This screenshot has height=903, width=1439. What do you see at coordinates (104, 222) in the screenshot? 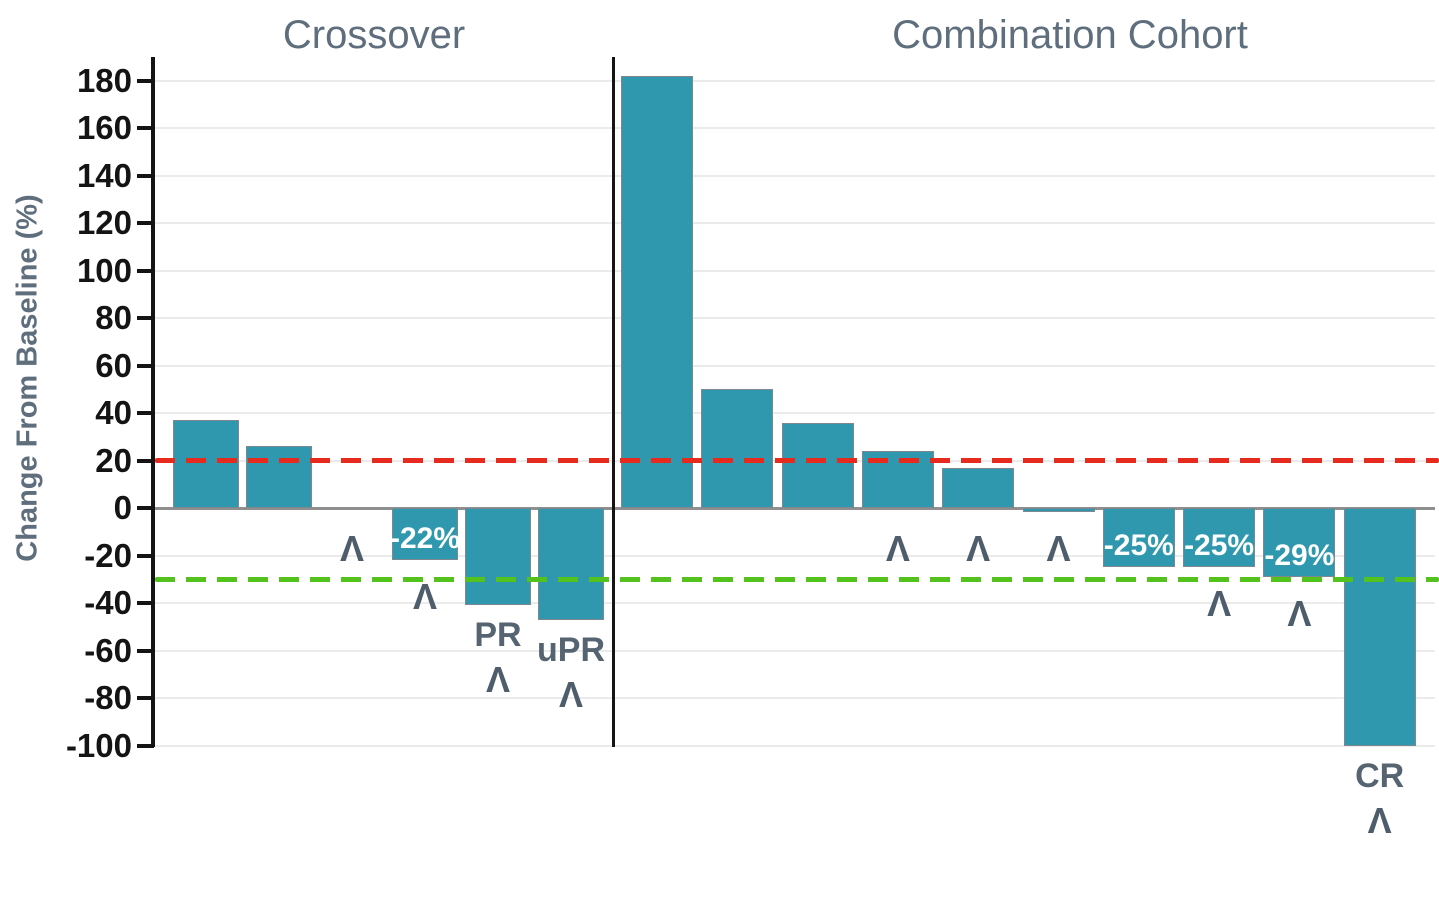
I see `y-axis-tick-label: 120` at bounding box center [104, 222].